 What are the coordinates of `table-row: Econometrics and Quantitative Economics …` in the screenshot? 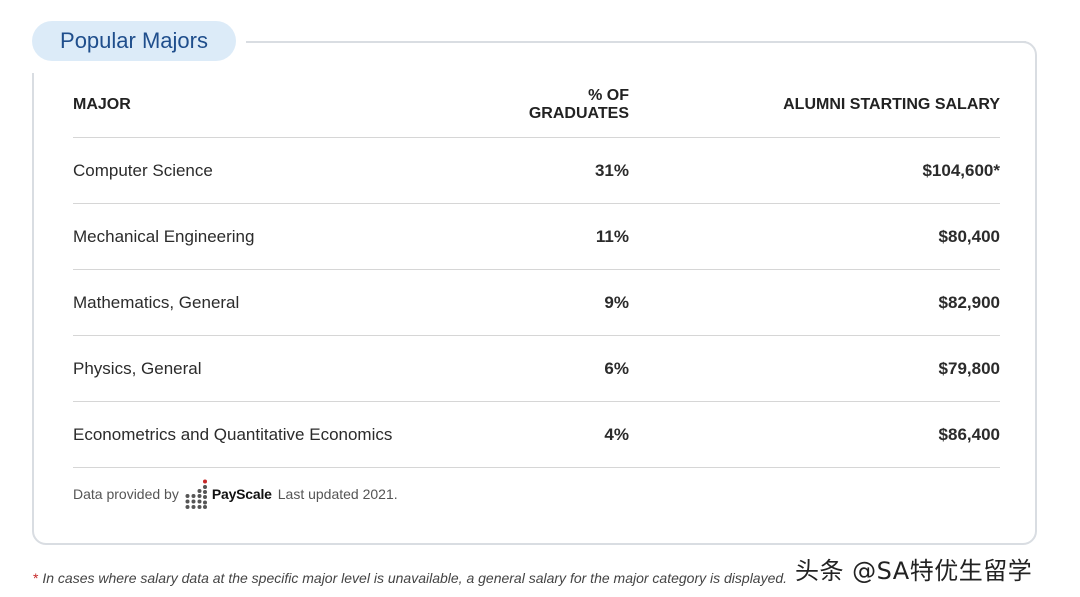 It's located at (536, 434).